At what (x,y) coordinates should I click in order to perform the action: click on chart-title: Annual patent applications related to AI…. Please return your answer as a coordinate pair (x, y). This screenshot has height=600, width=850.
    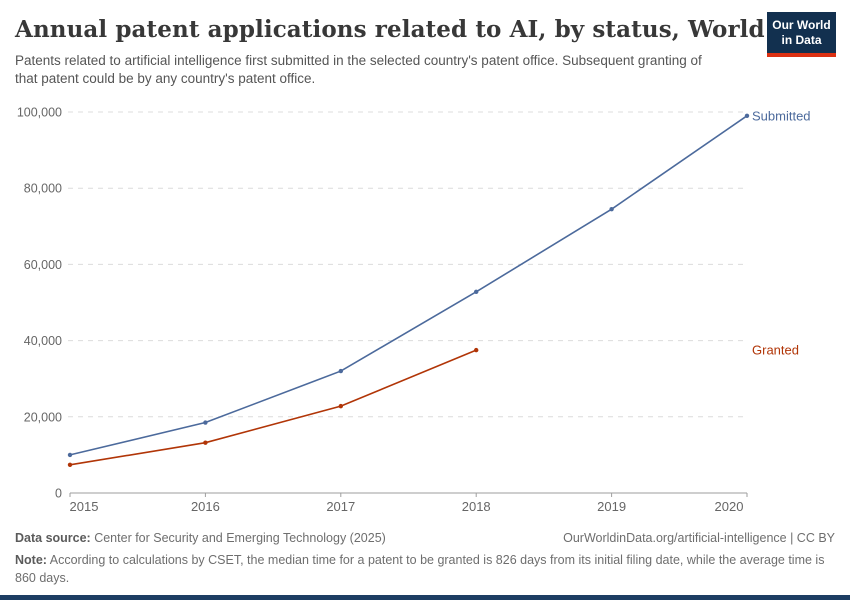
    Looking at the image, I should click on (390, 29).